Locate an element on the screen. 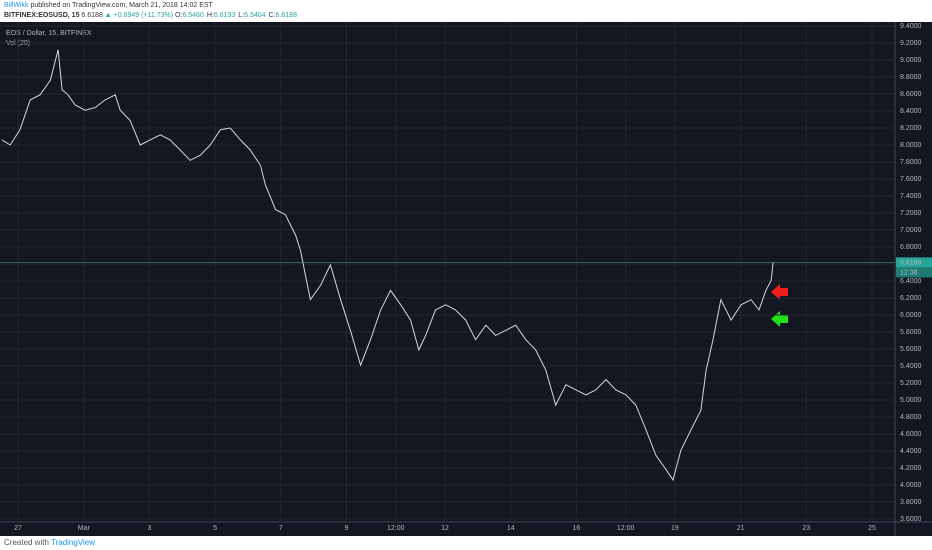 The image size is (932, 550). x-tick-label: 23 is located at coordinates (806, 528).